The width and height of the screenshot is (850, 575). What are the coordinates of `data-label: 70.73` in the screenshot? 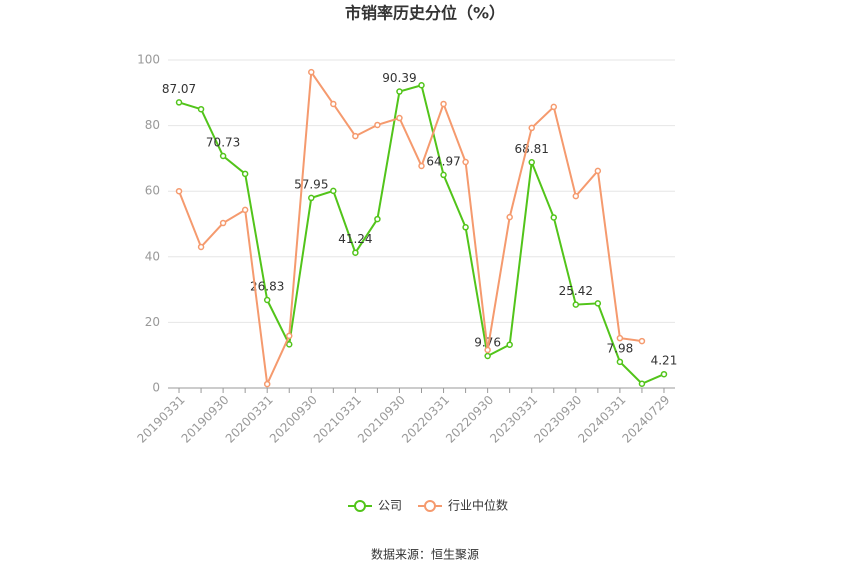 It's located at (223, 143).